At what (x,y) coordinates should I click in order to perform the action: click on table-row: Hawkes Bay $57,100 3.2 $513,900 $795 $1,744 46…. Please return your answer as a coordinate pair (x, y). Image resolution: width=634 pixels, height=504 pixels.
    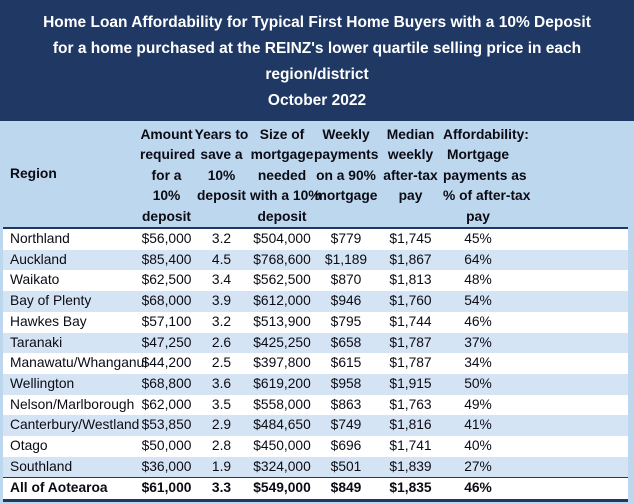
    Looking at the image, I should click on (315, 322).